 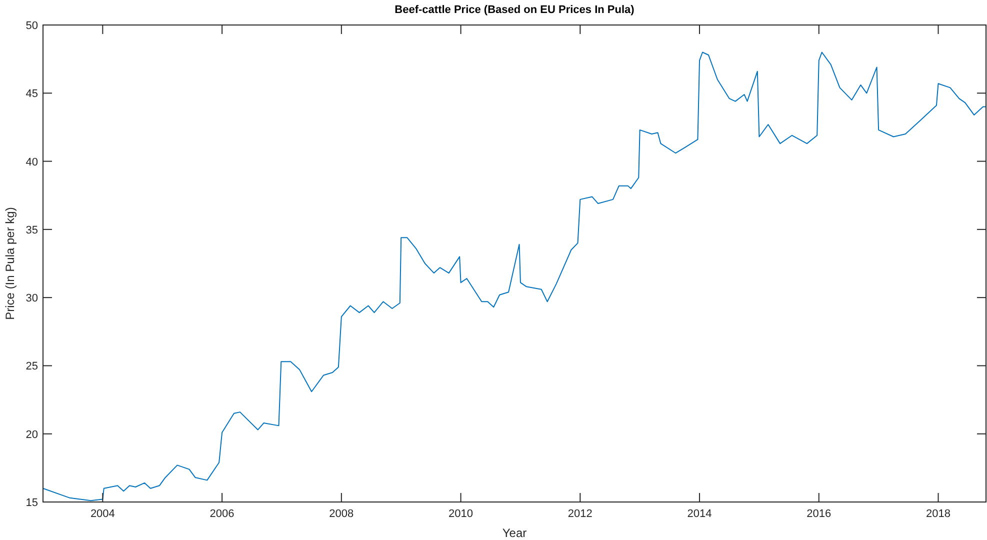 I want to click on x-tick-label: 2006, so click(x=222, y=514).